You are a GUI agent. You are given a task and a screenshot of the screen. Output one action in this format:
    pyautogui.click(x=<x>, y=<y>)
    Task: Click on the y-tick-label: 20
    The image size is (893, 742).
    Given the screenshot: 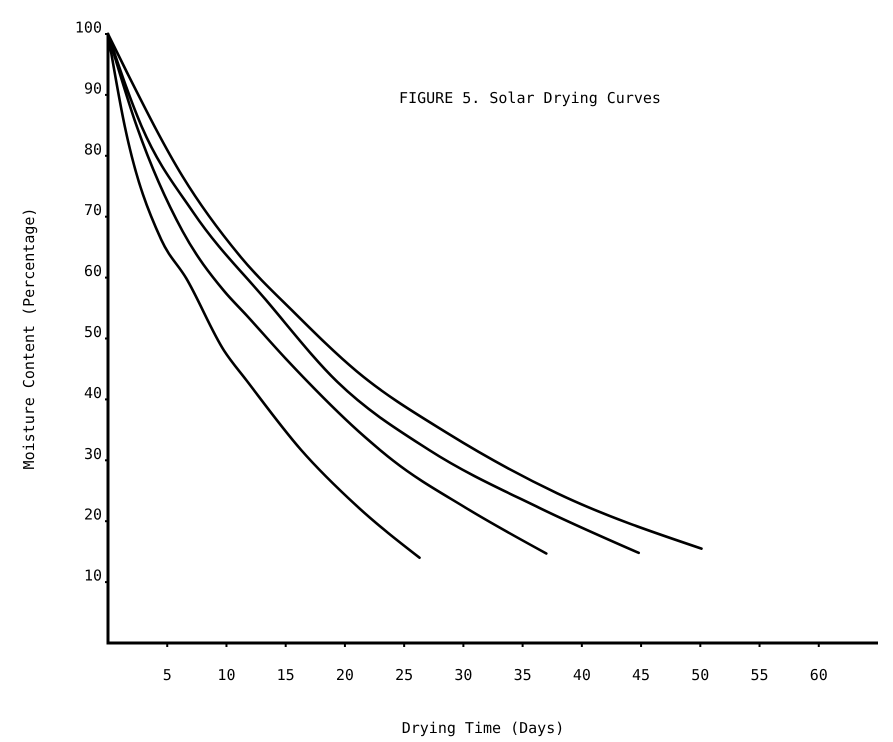 What is the action you would take?
    pyautogui.click(x=93, y=515)
    